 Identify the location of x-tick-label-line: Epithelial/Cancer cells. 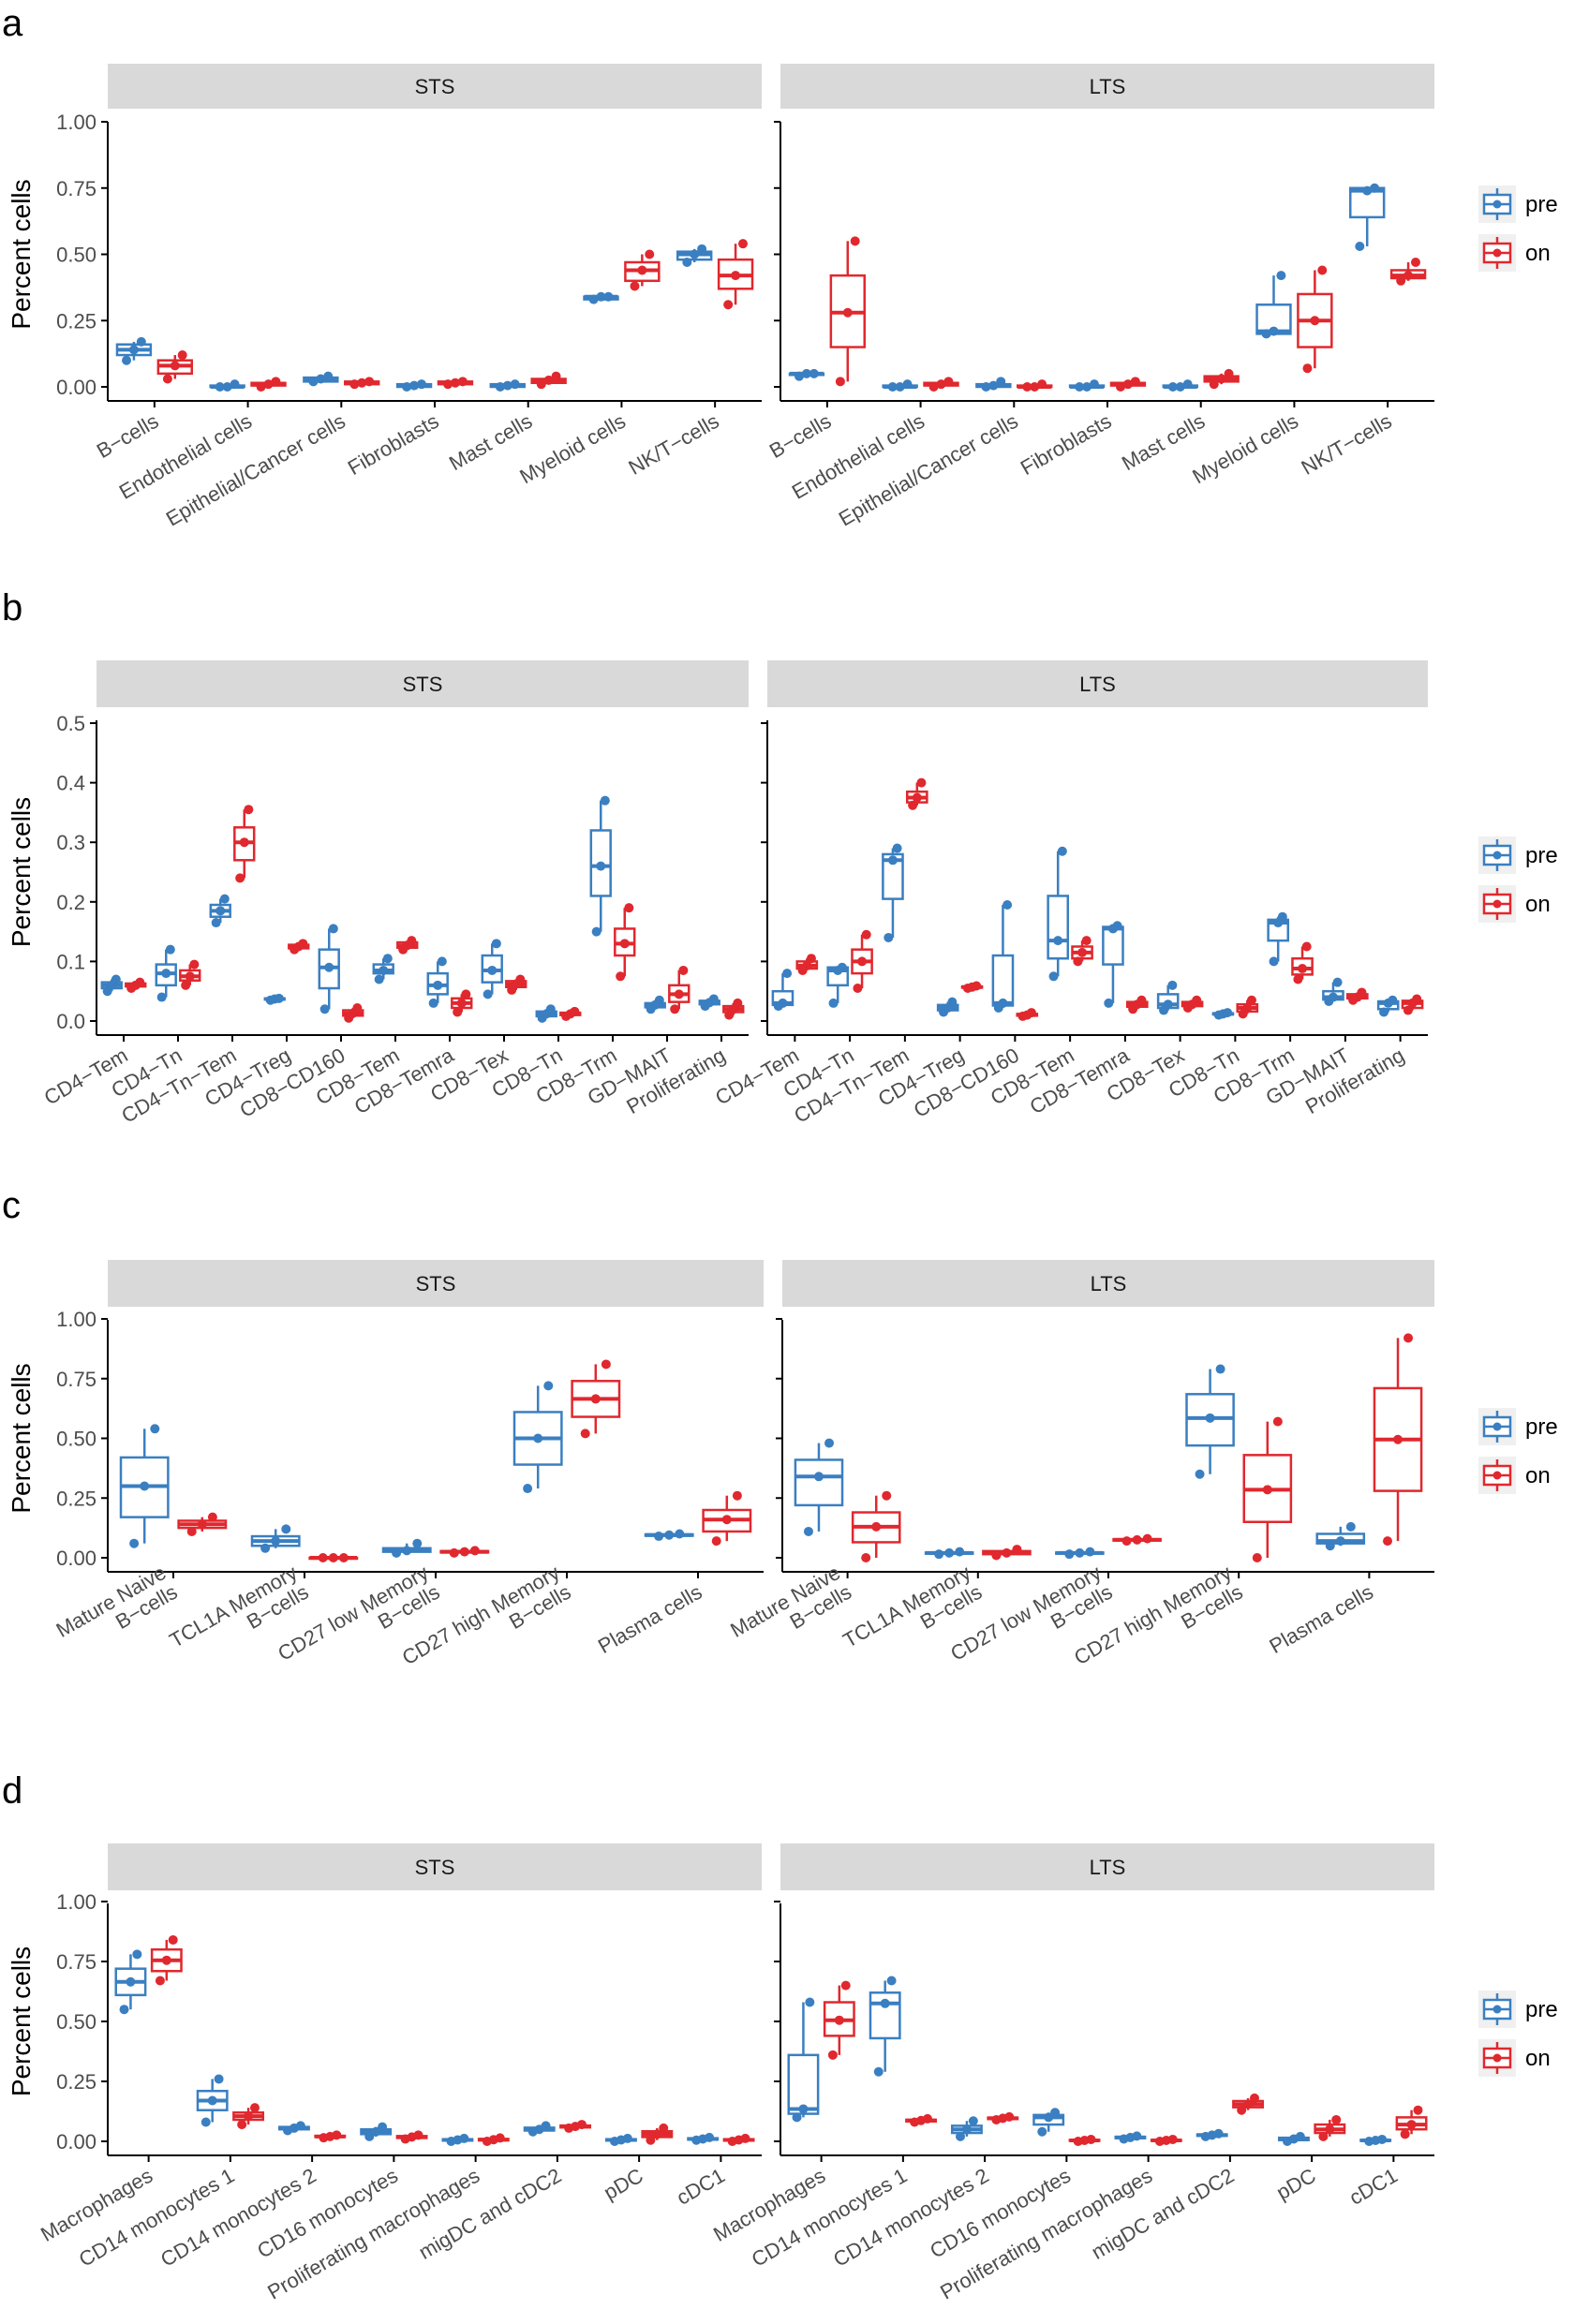
(929, 470).